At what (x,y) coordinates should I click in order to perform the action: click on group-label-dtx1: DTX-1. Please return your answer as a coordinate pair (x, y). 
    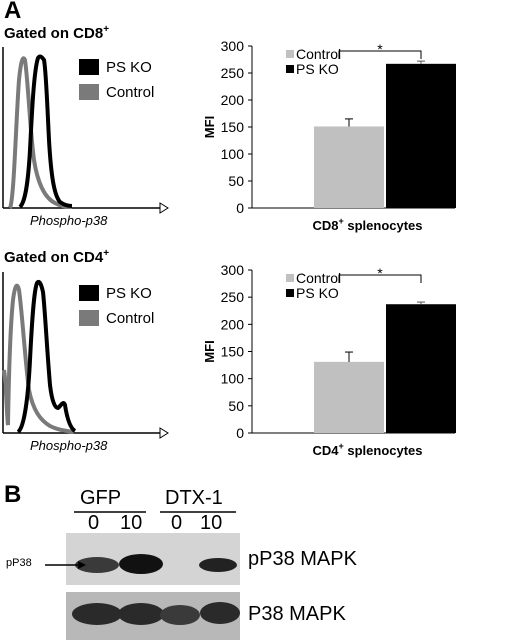
    Looking at the image, I should click on (194, 498).